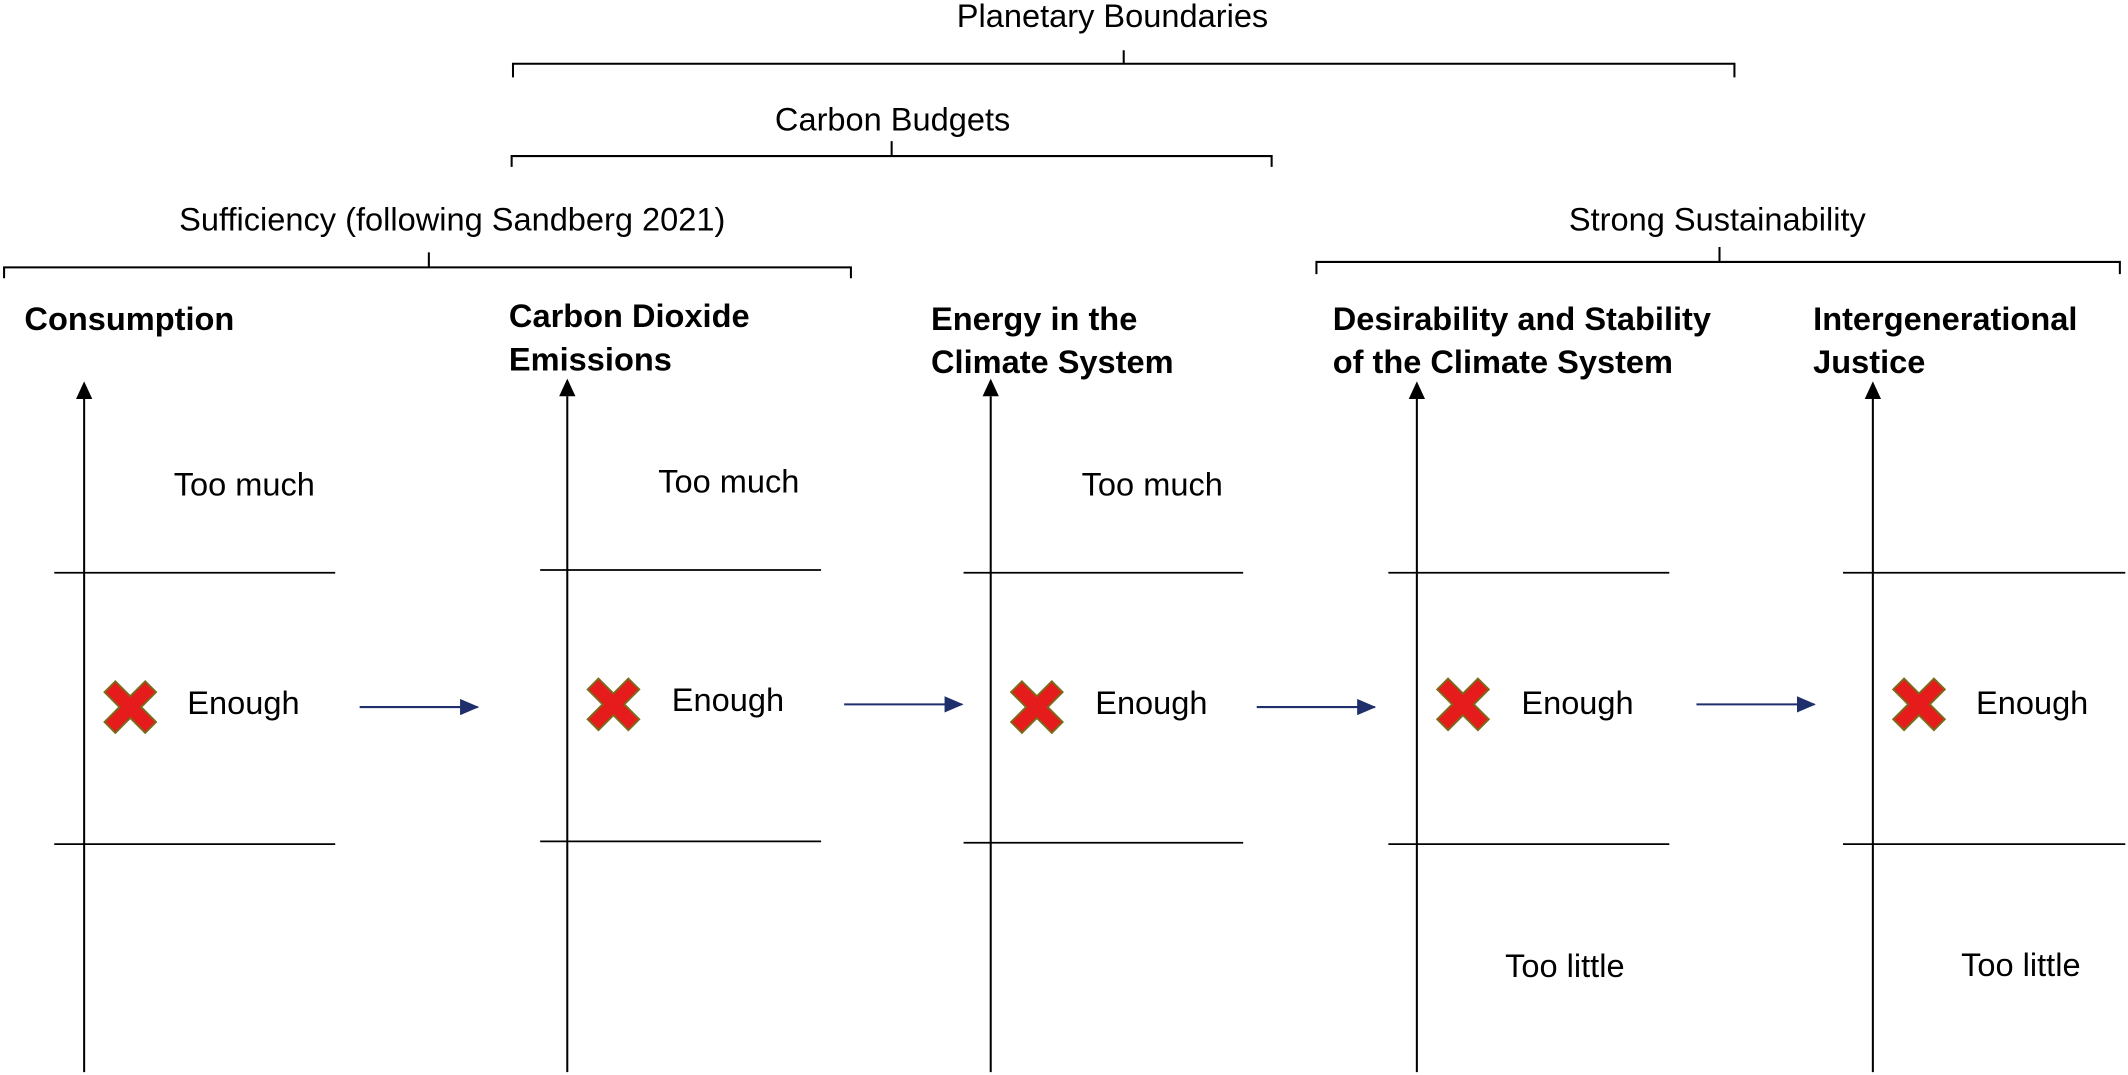 This screenshot has height=1075, width=2128. Describe the element at coordinates (1034, 319) in the screenshot. I see `column-title-line: Energy in the` at that location.